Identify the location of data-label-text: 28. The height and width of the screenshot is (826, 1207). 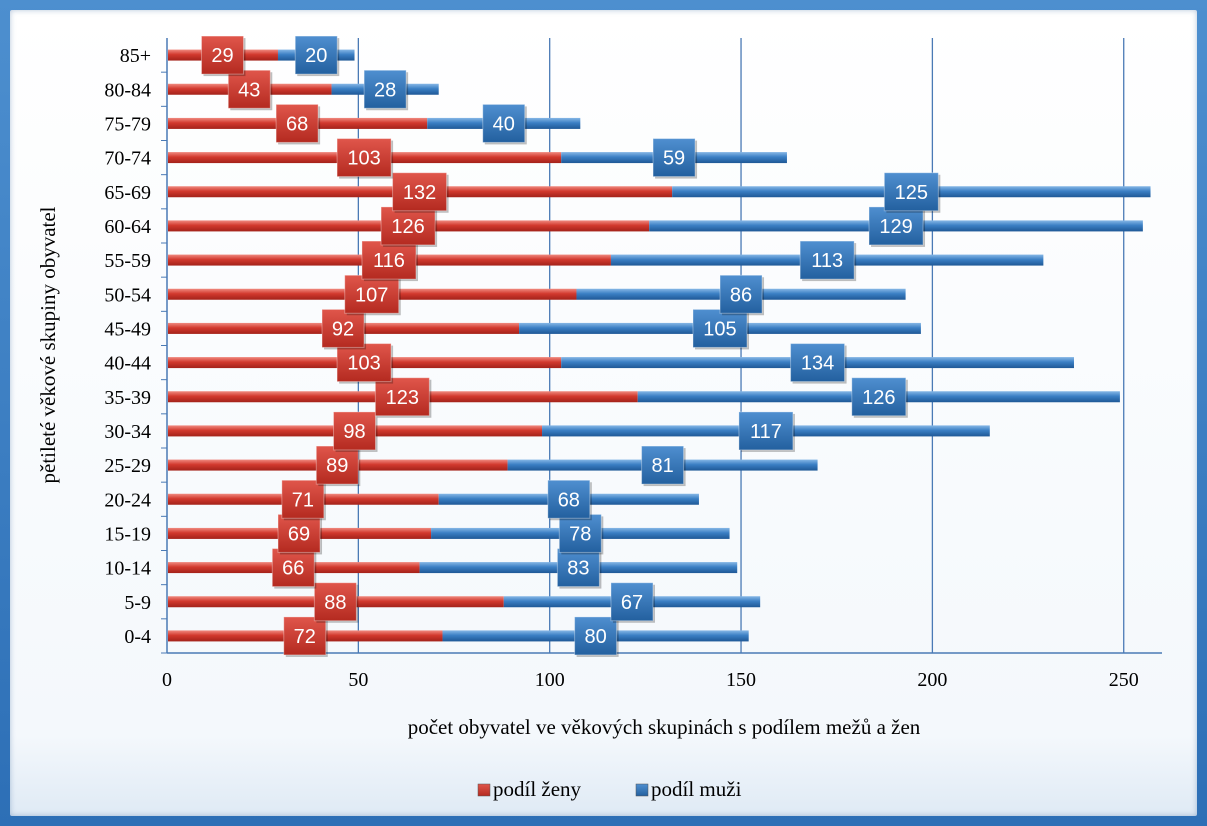
(385, 90).